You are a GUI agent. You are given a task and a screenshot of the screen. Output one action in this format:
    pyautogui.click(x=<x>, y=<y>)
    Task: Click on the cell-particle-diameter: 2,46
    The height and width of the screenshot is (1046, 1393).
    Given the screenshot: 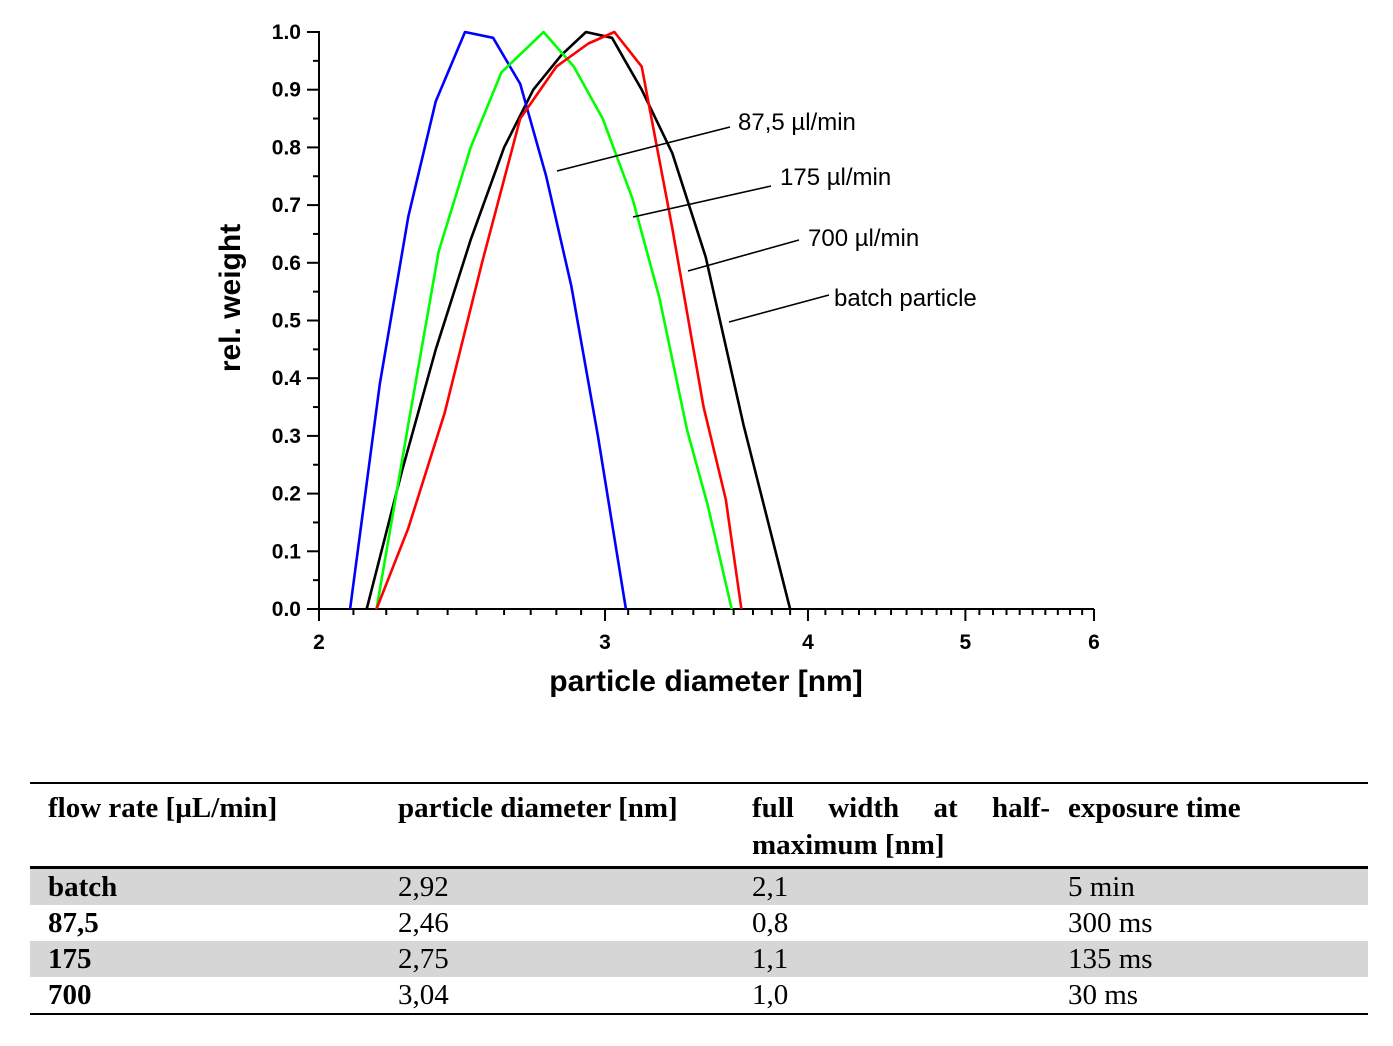 What is the action you would take?
    pyautogui.click(x=423, y=923)
    